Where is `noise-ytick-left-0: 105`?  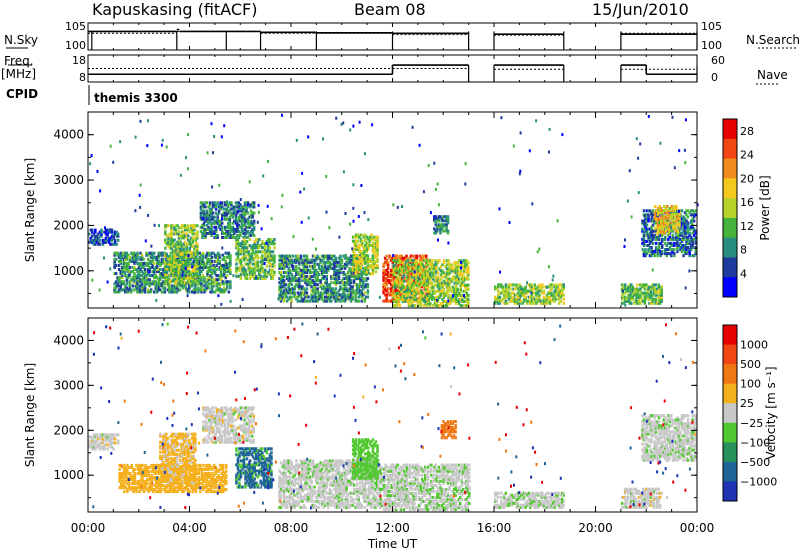
noise-ytick-left-0: 105 is located at coordinates (75, 26).